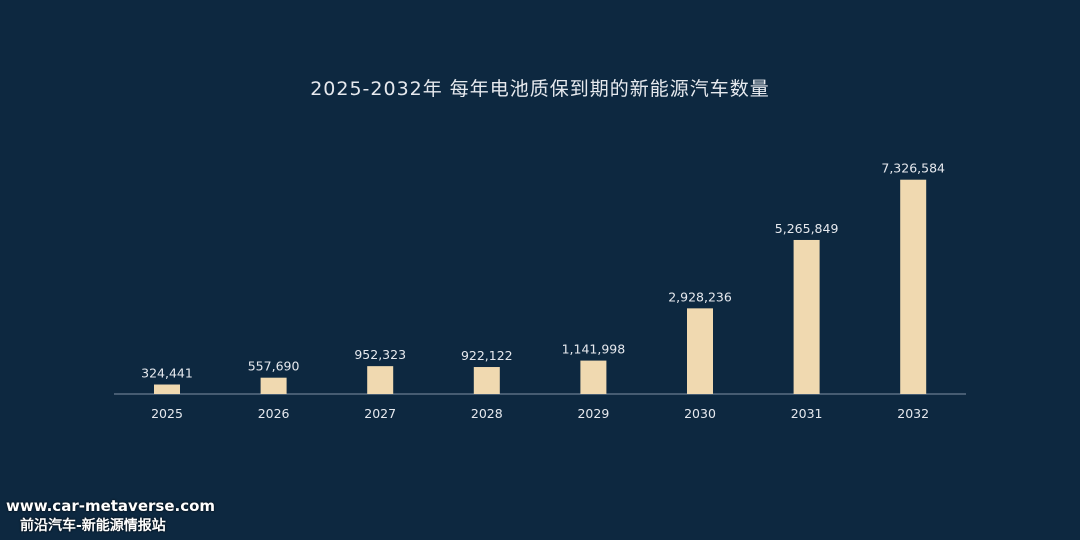 The height and width of the screenshot is (540, 1080). I want to click on bar-2030, so click(700, 351).